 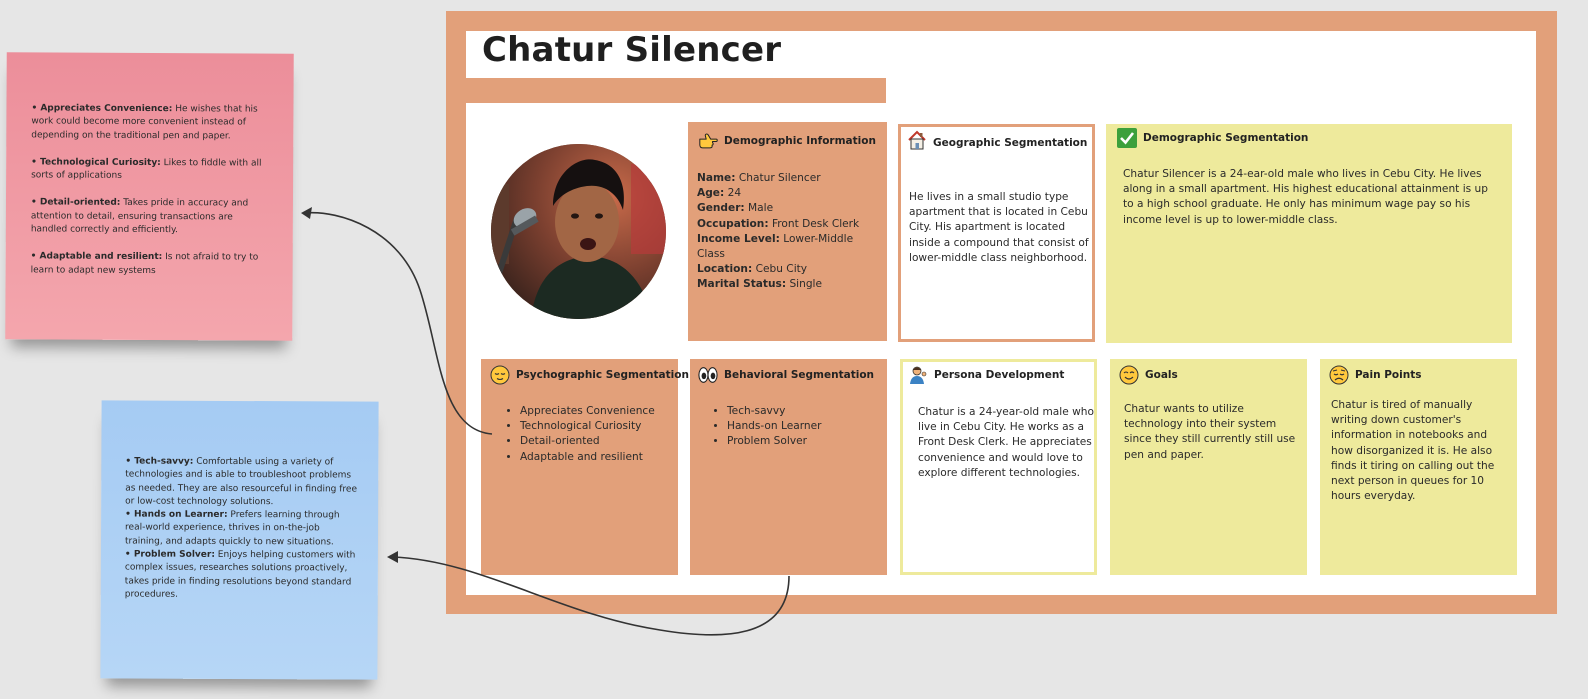 What do you see at coordinates (500, 375) in the screenshot?
I see `relieved-face-icon` at bounding box center [500, 375].